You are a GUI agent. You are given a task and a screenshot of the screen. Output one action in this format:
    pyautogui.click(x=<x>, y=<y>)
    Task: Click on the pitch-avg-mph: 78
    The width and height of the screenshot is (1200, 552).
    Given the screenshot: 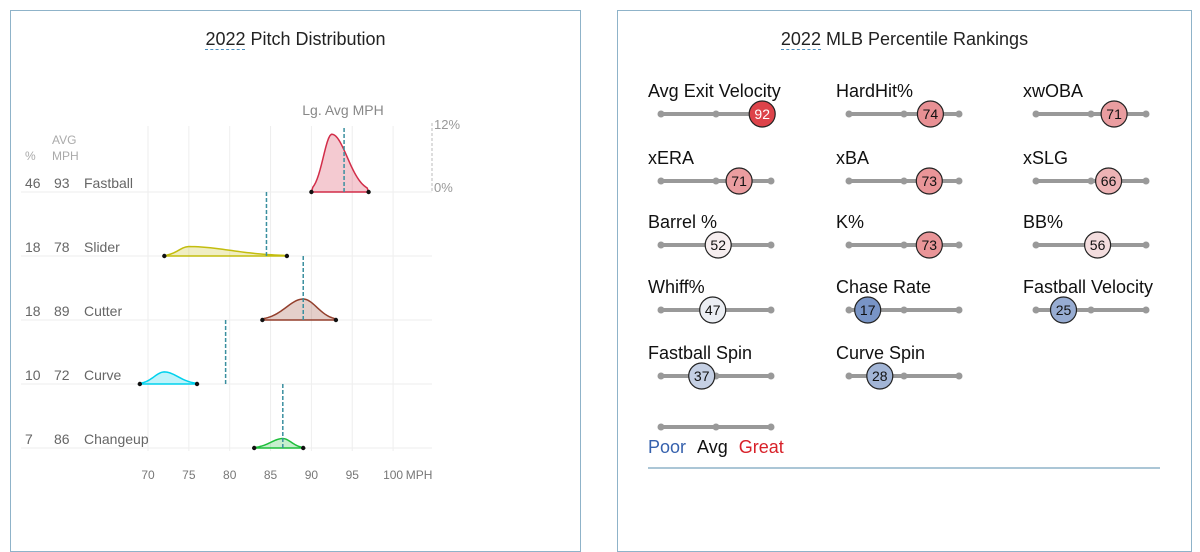 What is the action you would take?
    pyautogui.click(x=62, y=247)
    